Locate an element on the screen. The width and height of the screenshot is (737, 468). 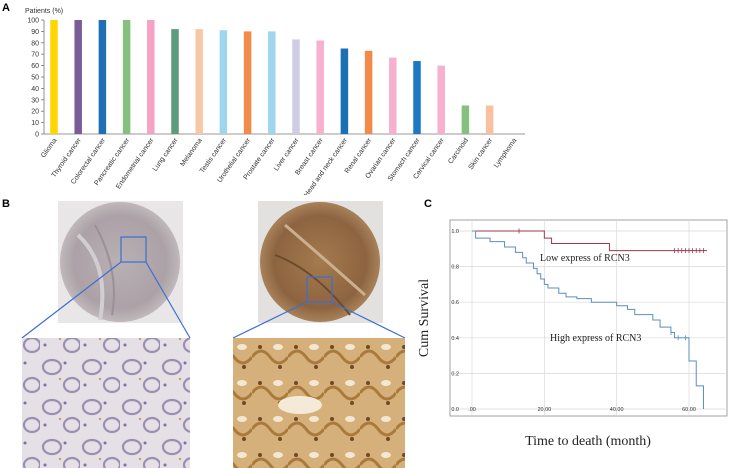
x-tick-label: Skin cancer is located at coordinates (481, 154).